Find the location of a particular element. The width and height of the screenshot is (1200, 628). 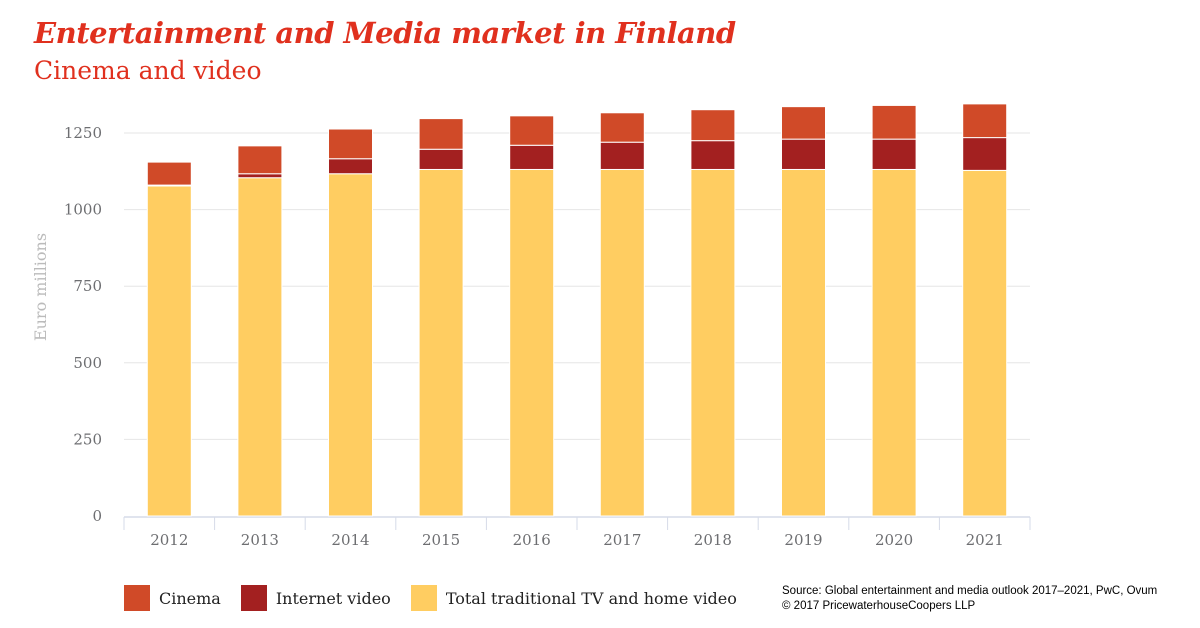

bar-segment-total-traditional-tv-and-home-video-2013 is located at coordinates (260, 347).